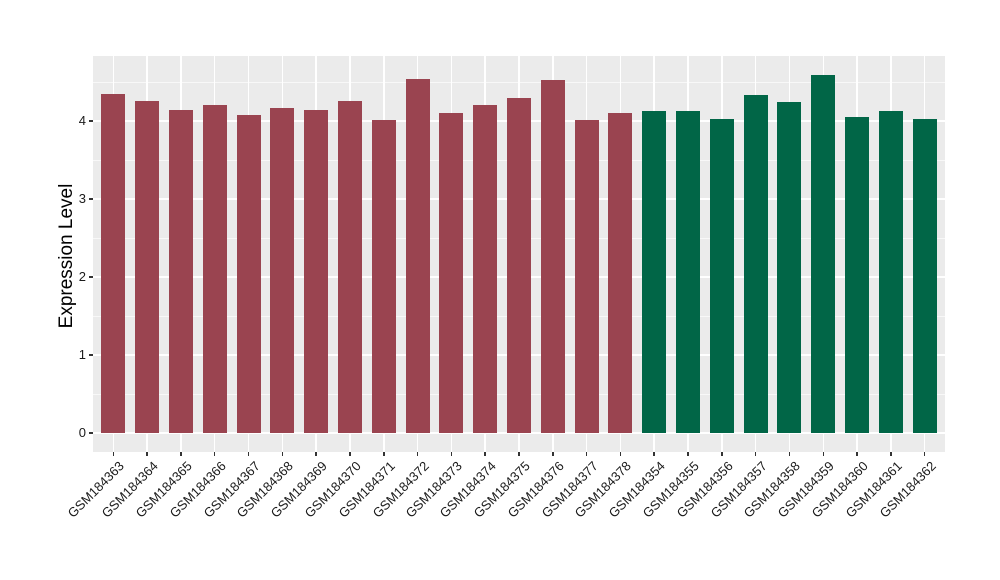 This screenshot has width=1000, height=580. Describe the element at coordinates (519, 433) in the screenshot. I see `gridline-major` at that location.